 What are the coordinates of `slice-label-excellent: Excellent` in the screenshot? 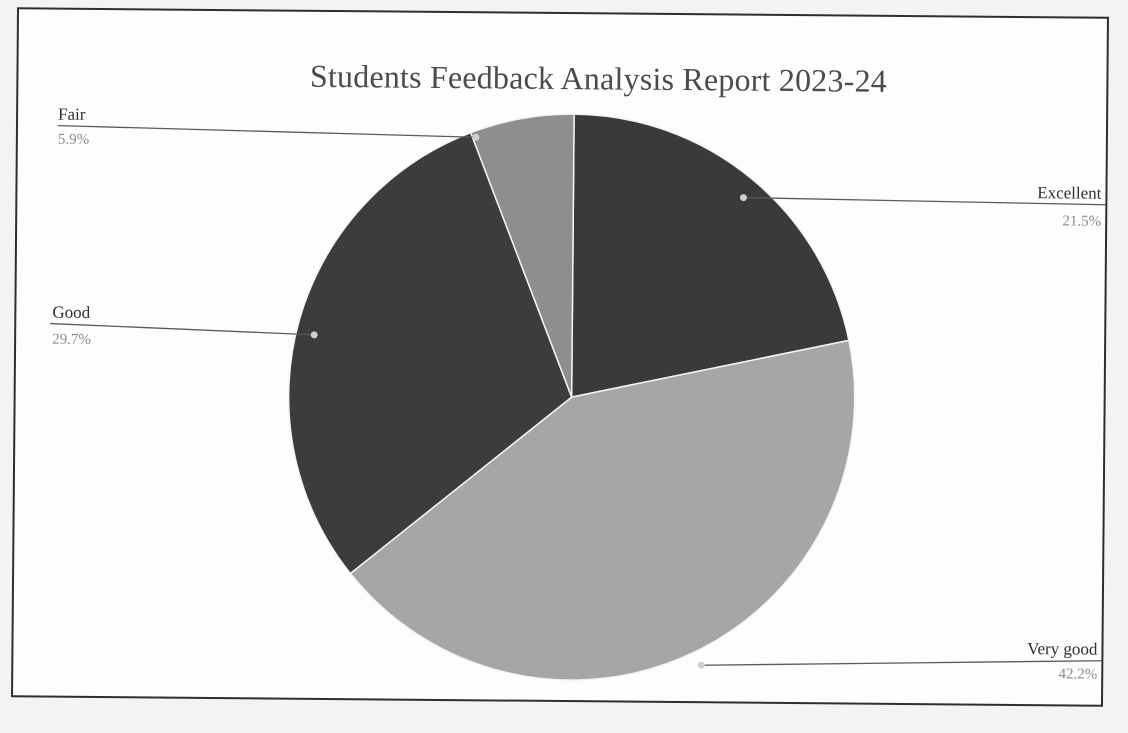 It's located at (1069, 193).